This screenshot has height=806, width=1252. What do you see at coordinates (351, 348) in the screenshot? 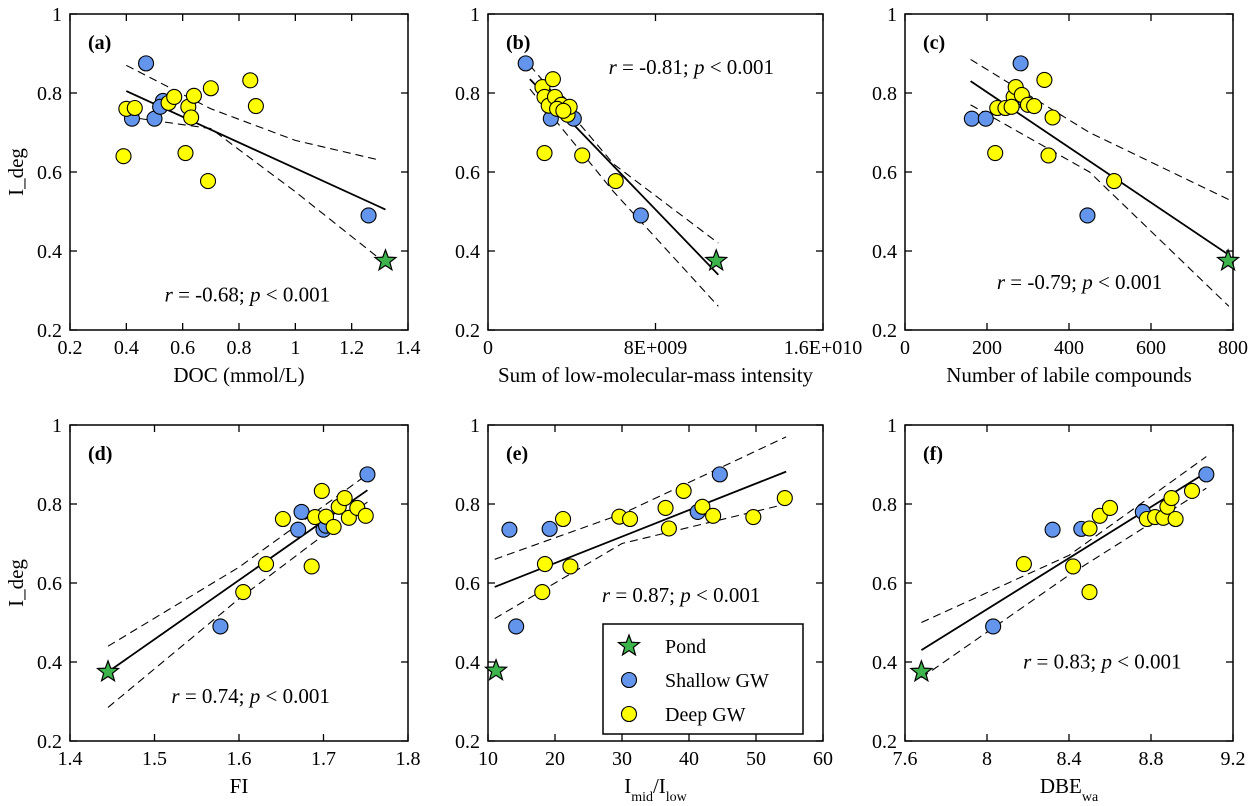
I see `x-tick-label: 1.2` at bounding box center [351, 348].